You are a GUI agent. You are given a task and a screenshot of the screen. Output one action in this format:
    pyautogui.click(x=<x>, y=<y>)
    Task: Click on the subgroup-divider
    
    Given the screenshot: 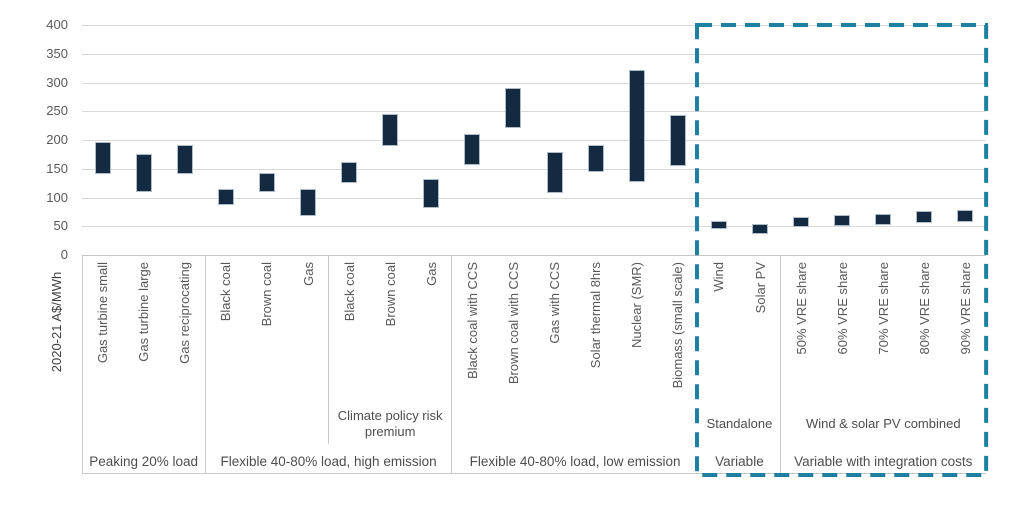 What is the action you would take?
    pyautogui.click(x=328, y=349)
    